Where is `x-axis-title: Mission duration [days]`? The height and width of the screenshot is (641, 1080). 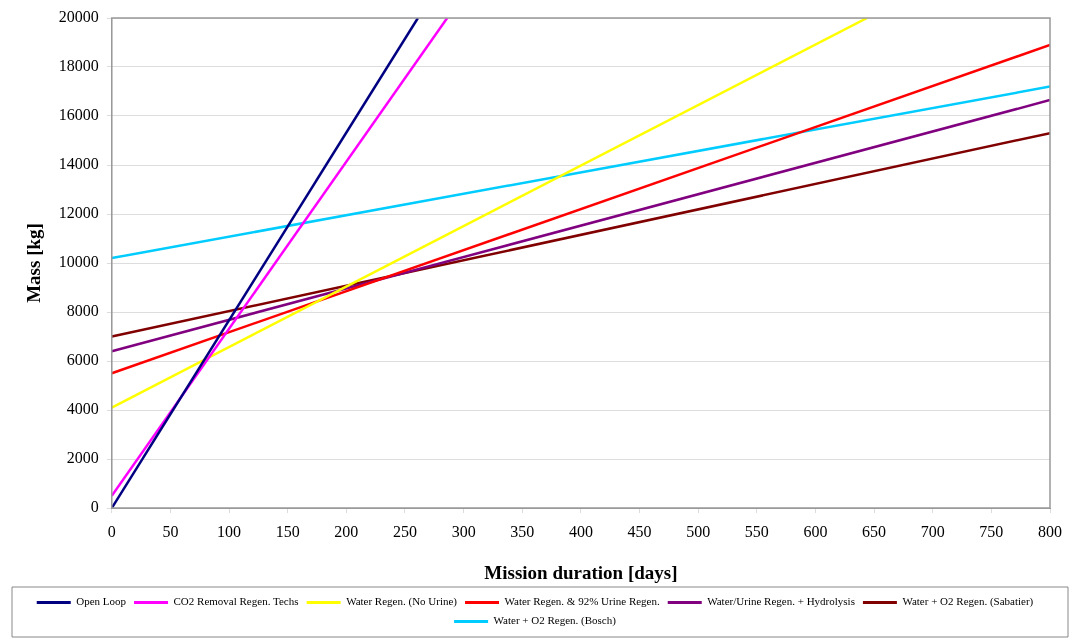
x-axis-title: Mission duration [days] is located at coordinates (581, 572).